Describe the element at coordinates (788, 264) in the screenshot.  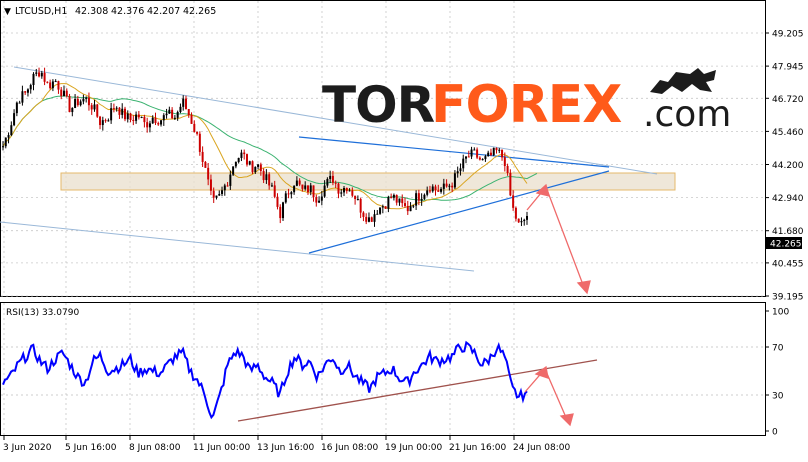
I see `price-tick-label: 40.455` at that location.